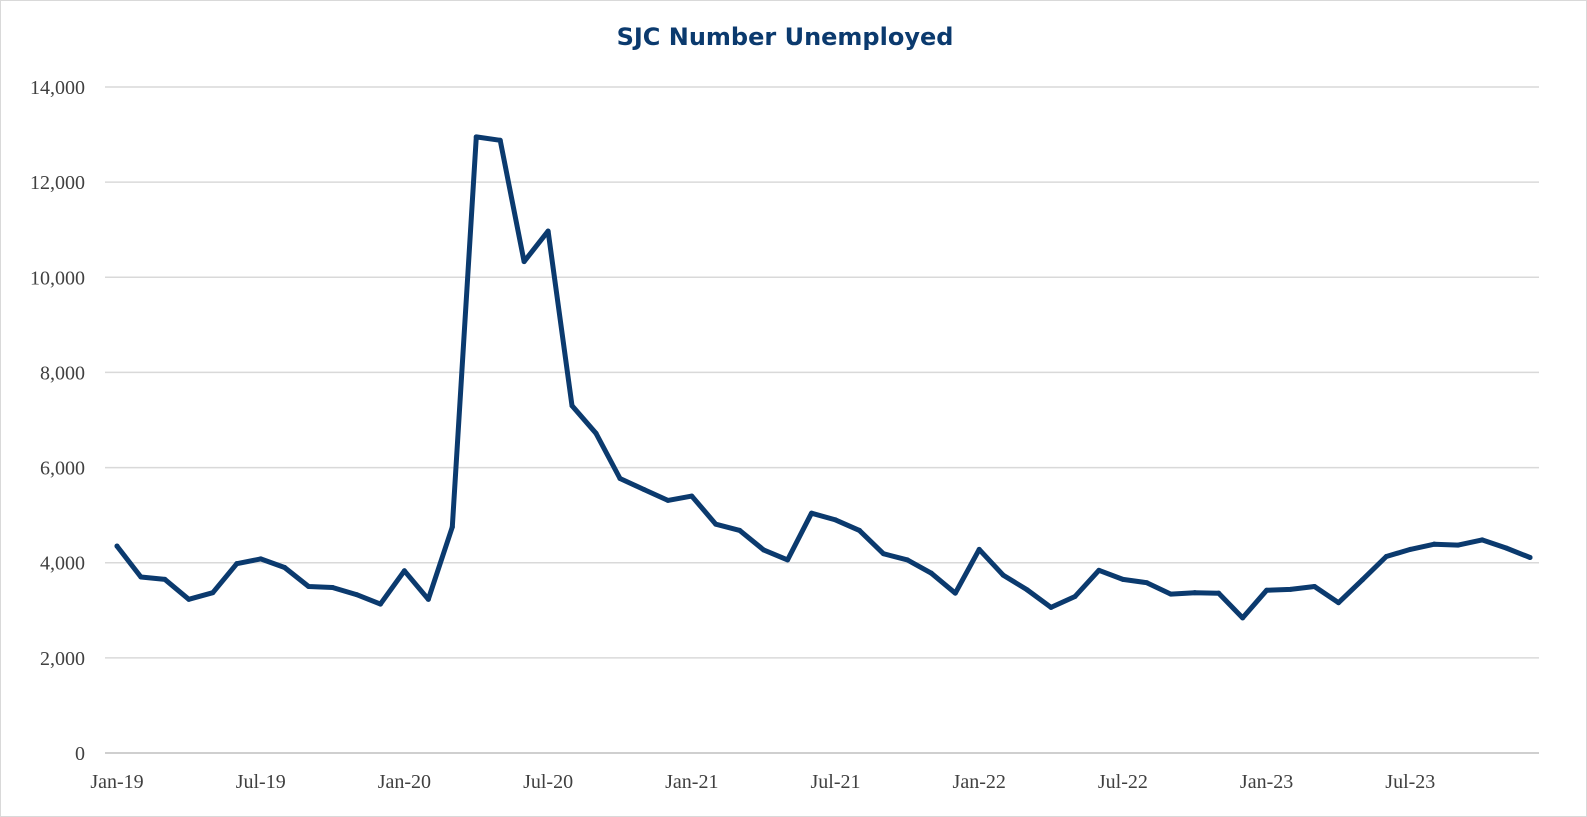 Image resolution: width=1587 pixels, height=817 pixels. I want to click on y-tick-label: 8,000, so click(62, 373).